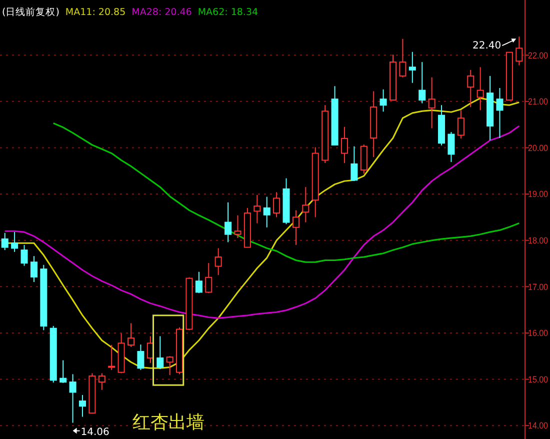 The image size is (550, 439). What do you see at coordinates (162, 12) in the screenshot?
I see `text: MA28: 20.46` at bounding box center [162, 12].